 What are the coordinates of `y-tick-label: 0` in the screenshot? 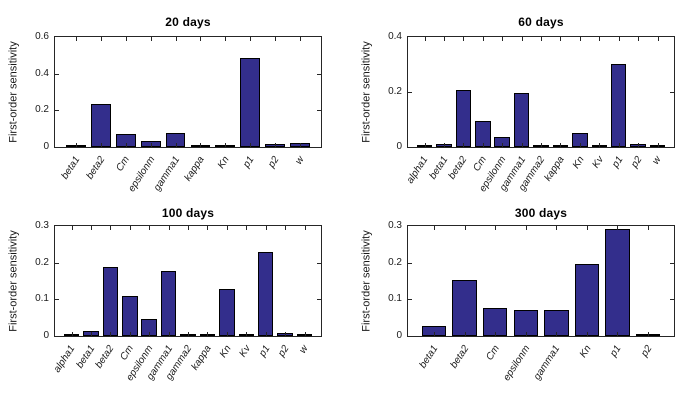 It's located at (46, 335).